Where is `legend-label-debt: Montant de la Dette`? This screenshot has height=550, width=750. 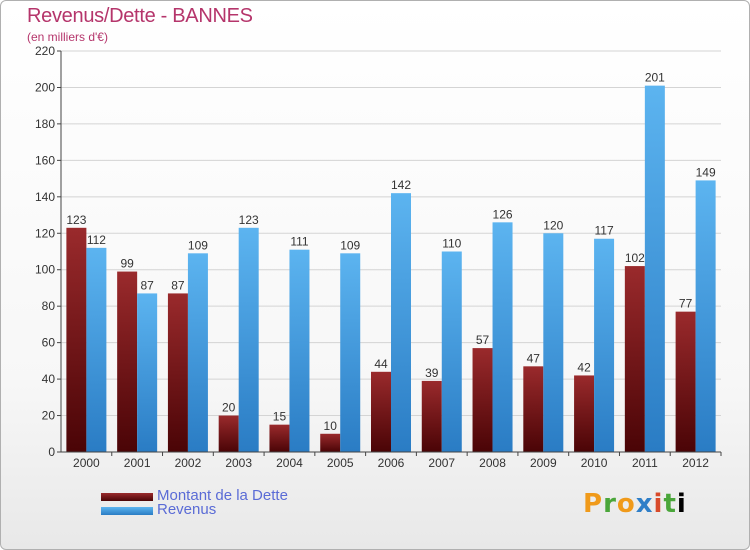 legend-label-debt: Montant de la Dette is located at coordinates (222, 495).